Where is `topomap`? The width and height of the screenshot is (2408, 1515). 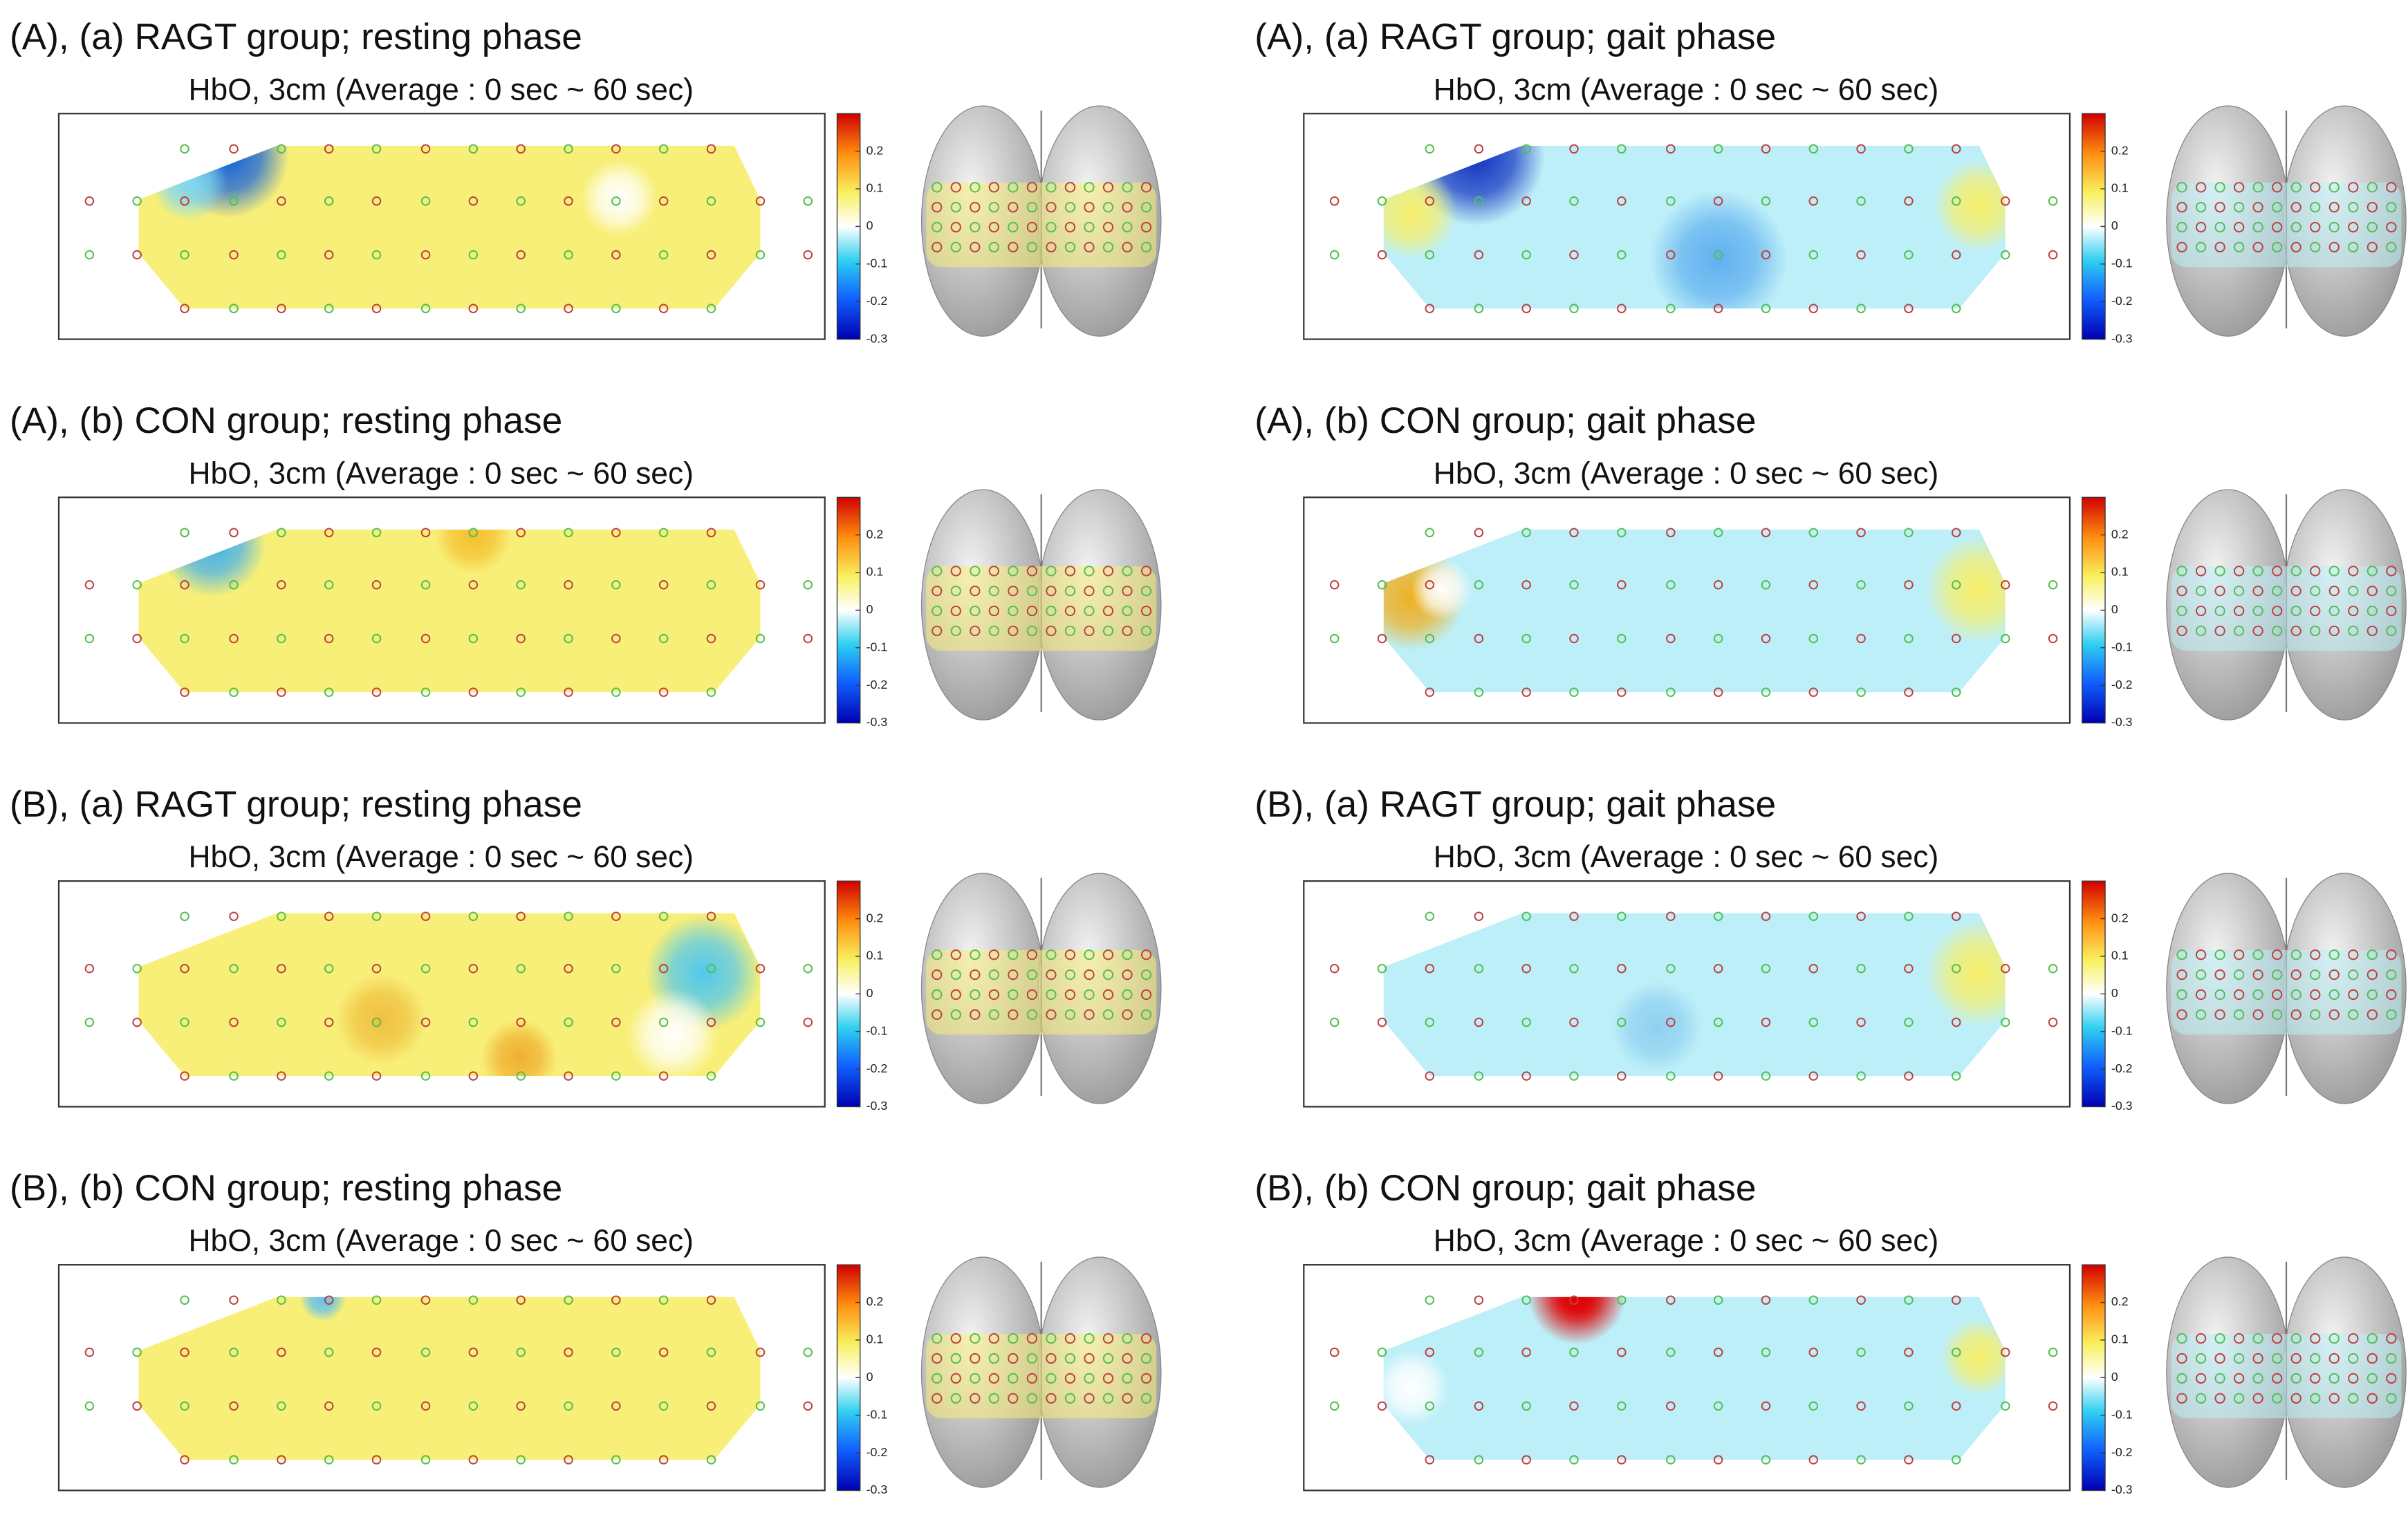
topomap is located at coordinates (1695, 995).